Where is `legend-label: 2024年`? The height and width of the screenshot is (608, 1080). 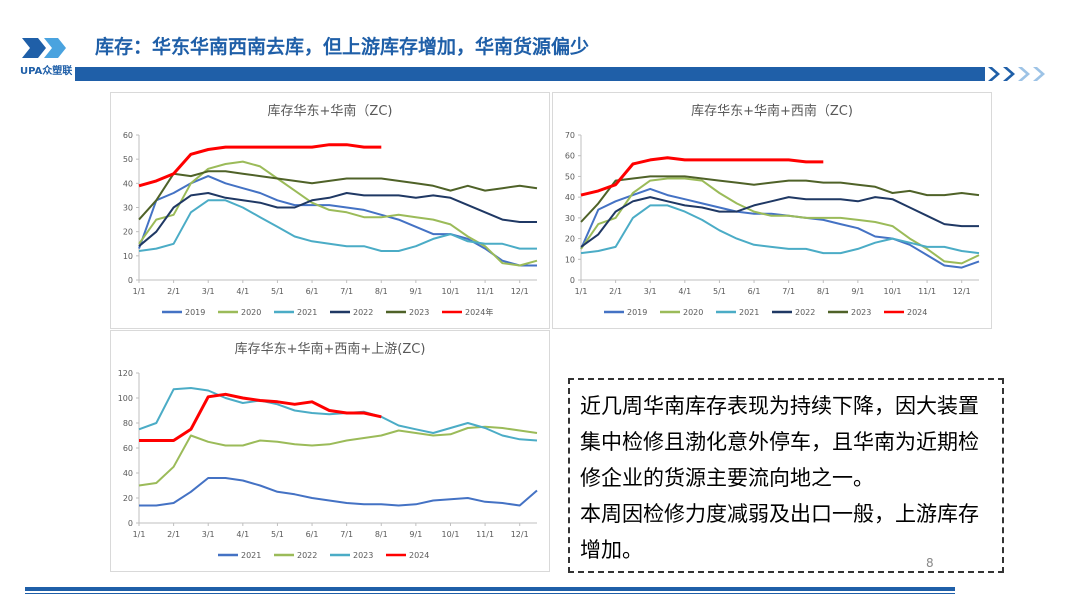
legend-label: 2024年 is located at coordinates (479, 312).